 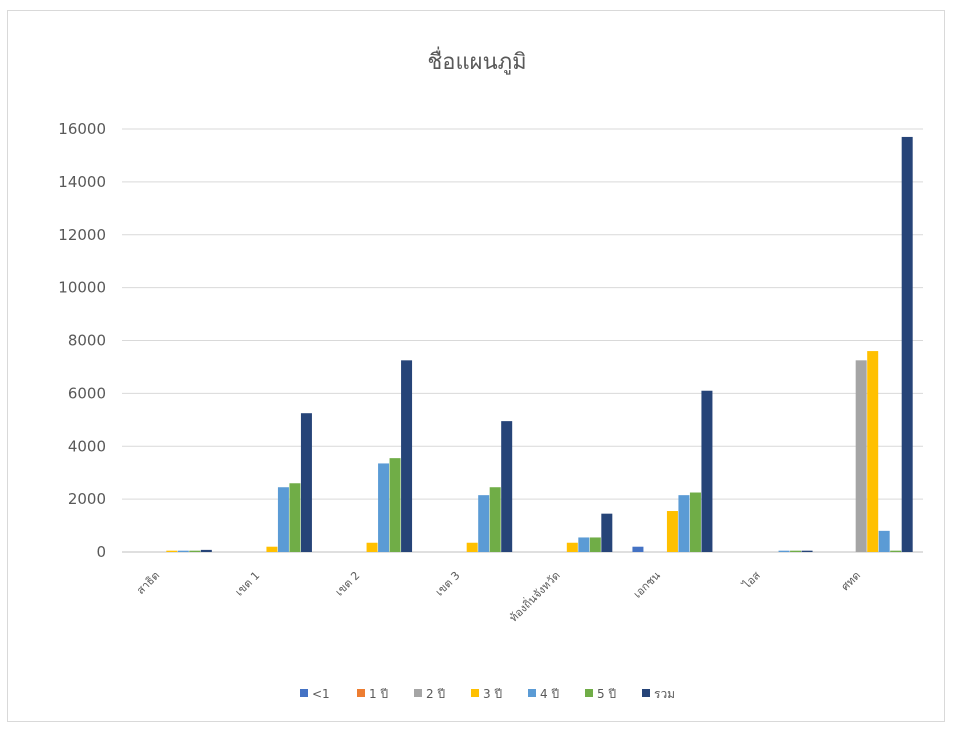 I want to click on y-tick-label: 8000, so click(x=87, y=341).